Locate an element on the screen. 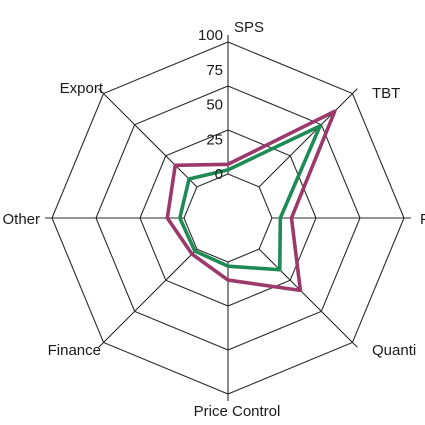  radial-tick-labels: 0 25 50 75 100 is located at coordinates (210, 105).